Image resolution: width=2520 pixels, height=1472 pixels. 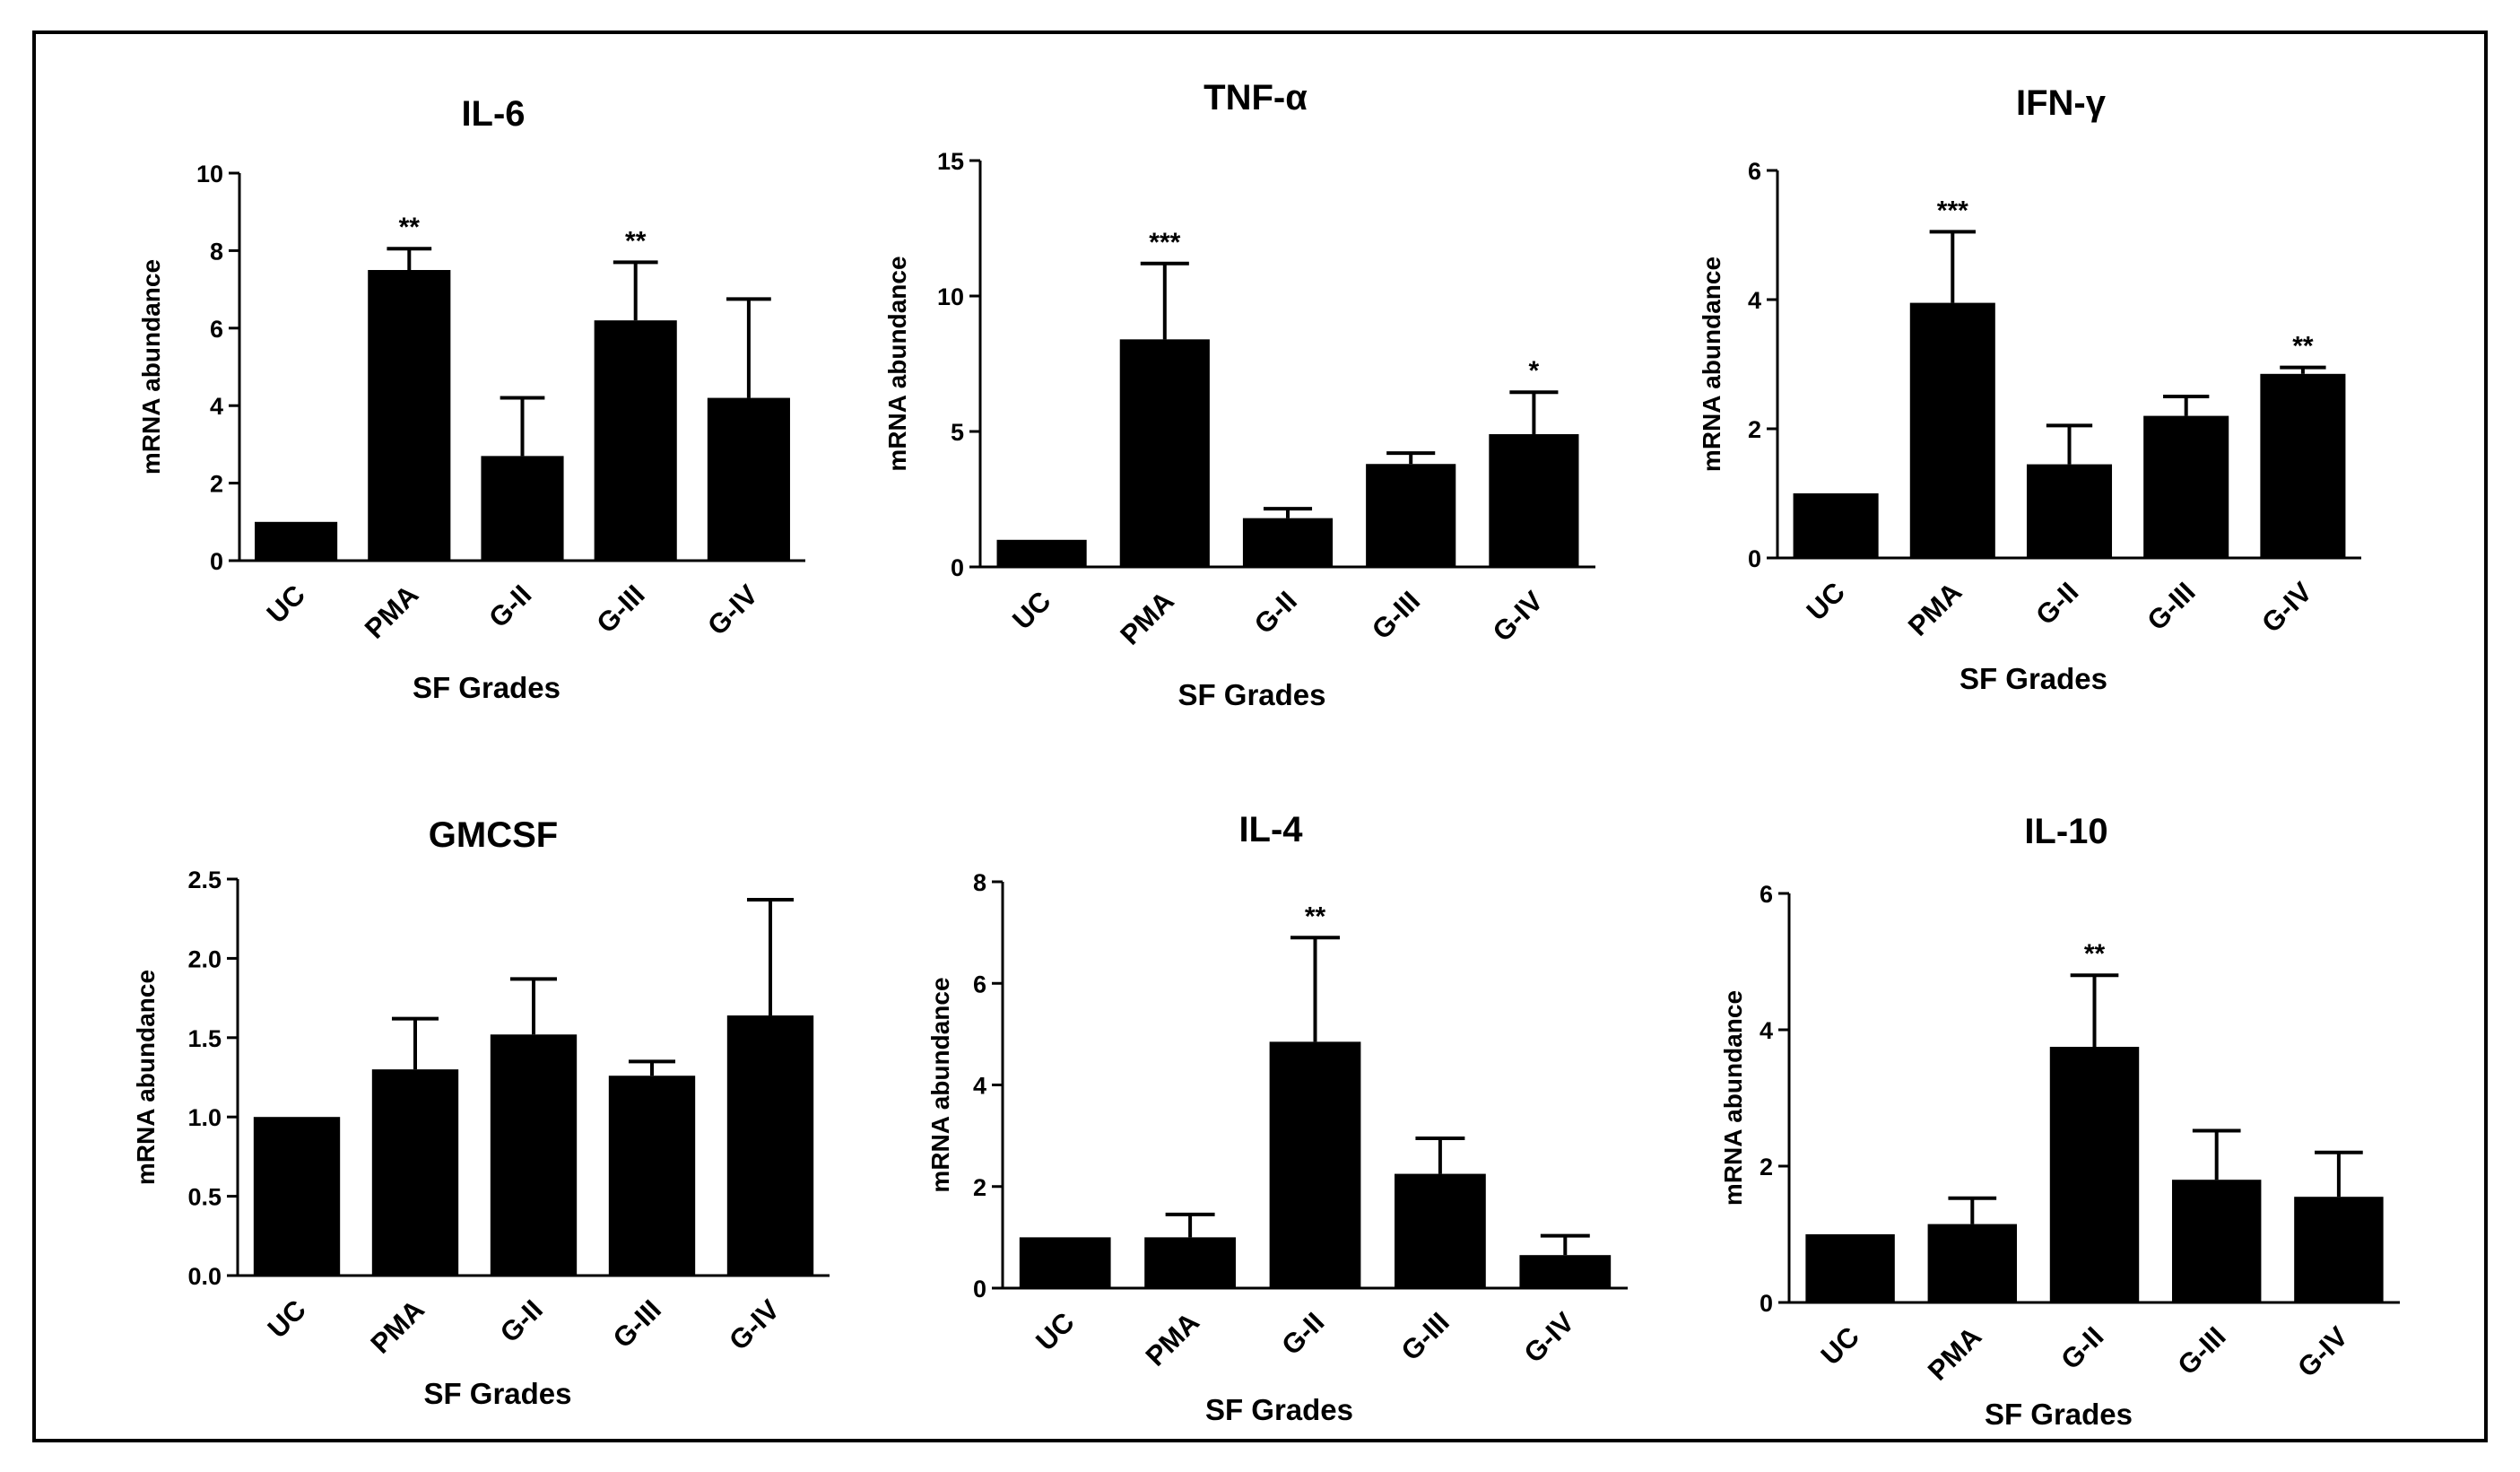 What do you see at coordinates (1271, 829) in the screenshot?
I see `chart-title: IL-4` at bounding box center [1271, 829].